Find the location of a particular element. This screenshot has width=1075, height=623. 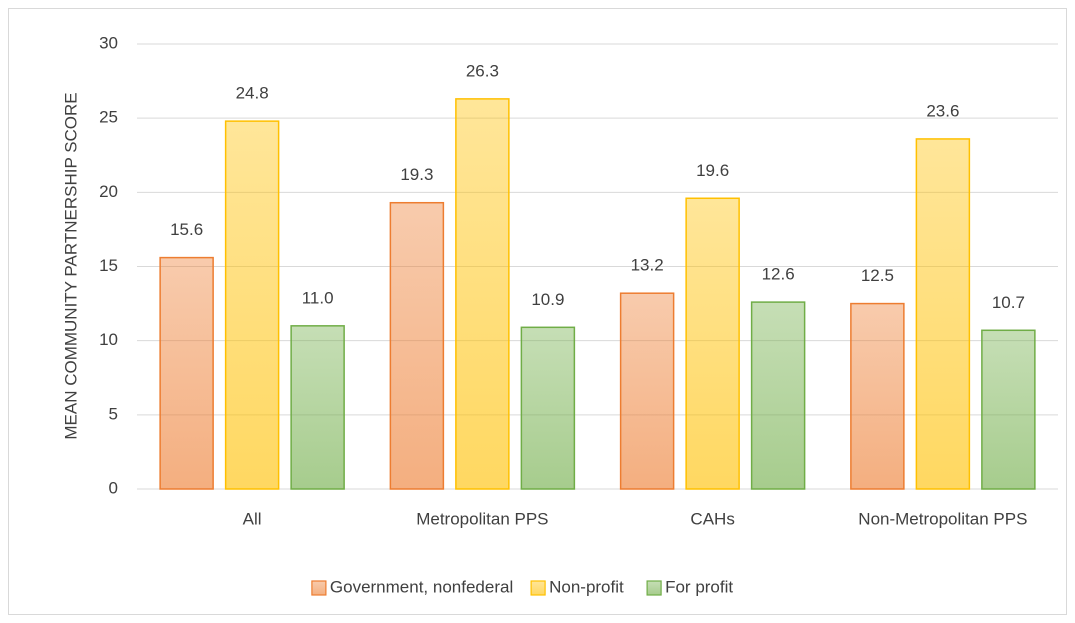

legend-label: Government, nonfederal is located at coordinates (421, 586).